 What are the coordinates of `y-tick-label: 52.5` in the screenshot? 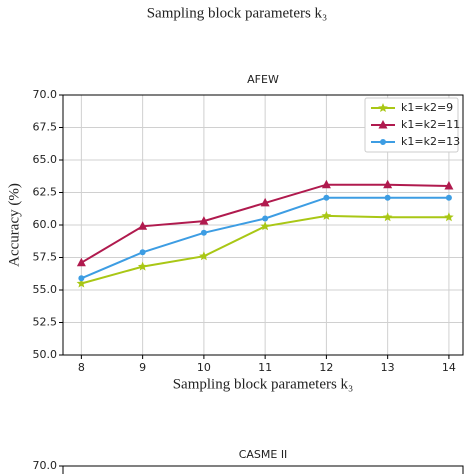 It's located at (45, 322).